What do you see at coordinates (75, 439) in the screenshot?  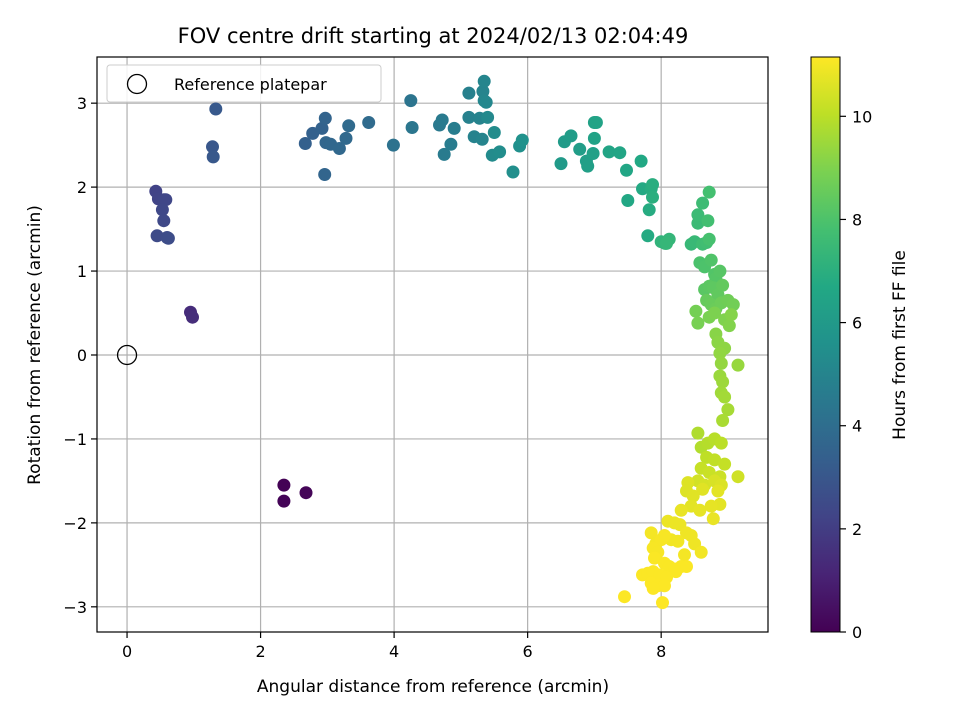 I see `y-tick-label: −1` at bounding box center [75, 439].